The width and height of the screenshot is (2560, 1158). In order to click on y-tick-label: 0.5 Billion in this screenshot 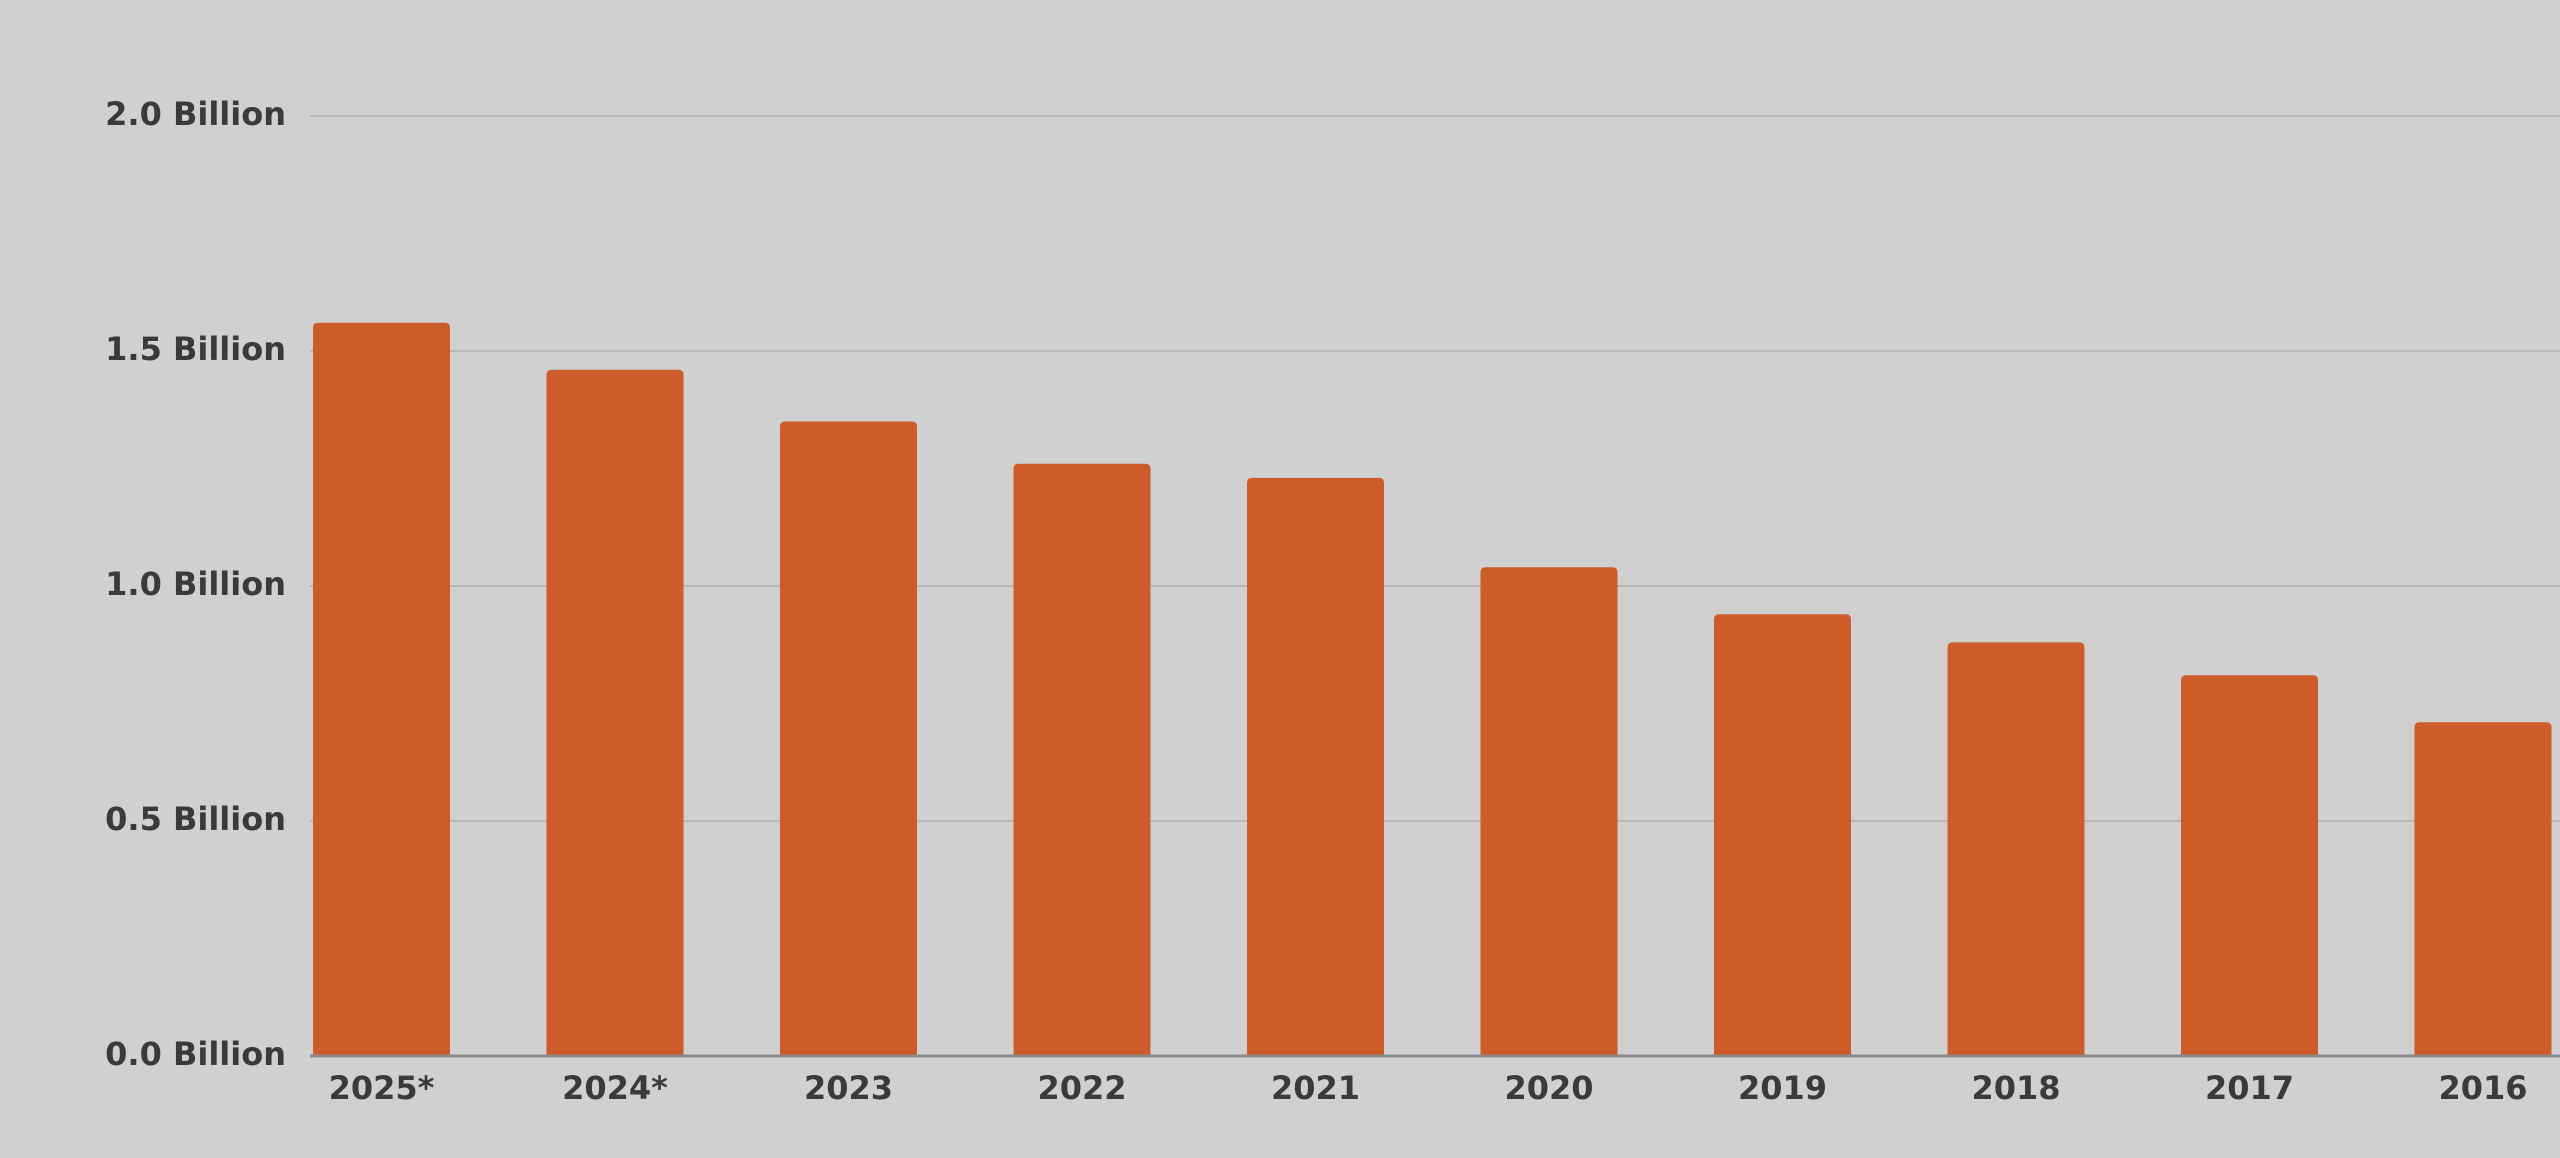, I will do `click(195, 819)`.